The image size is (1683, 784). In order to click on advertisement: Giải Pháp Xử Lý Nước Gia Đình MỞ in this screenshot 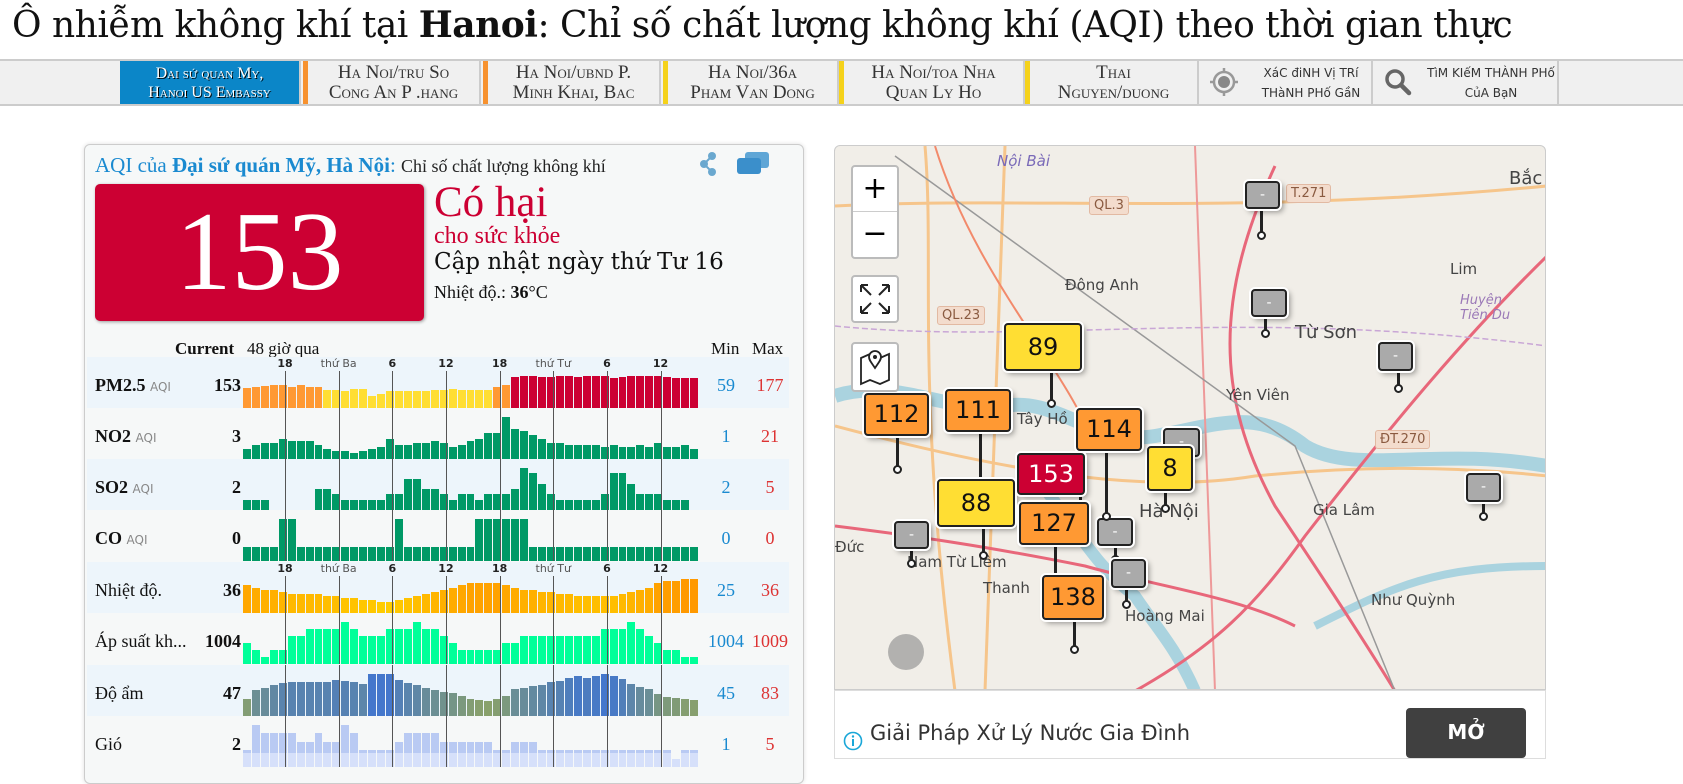, I will do `click(1190, 724)`.